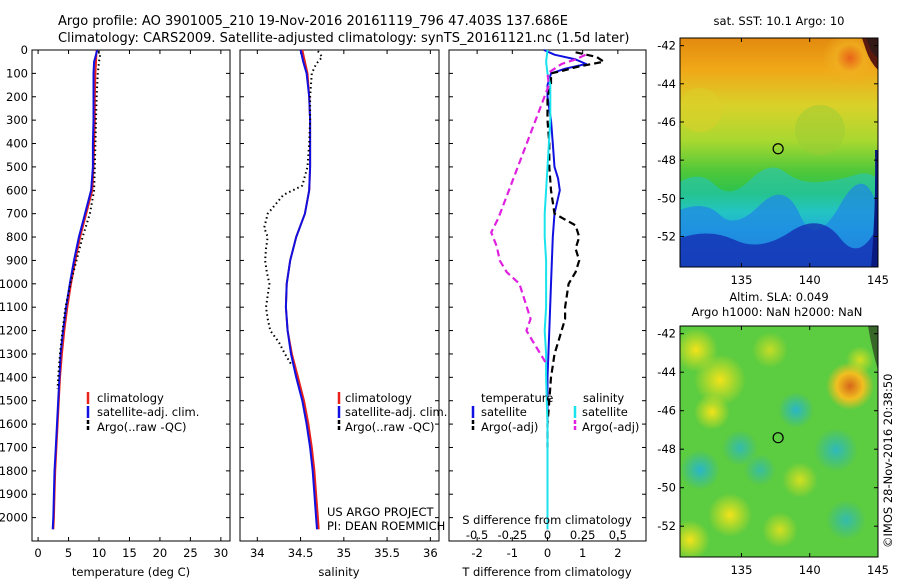 This screenshot has width=900, height=580. I want to click on temperature-series-satellite-adj-clim, so click(75, 289).